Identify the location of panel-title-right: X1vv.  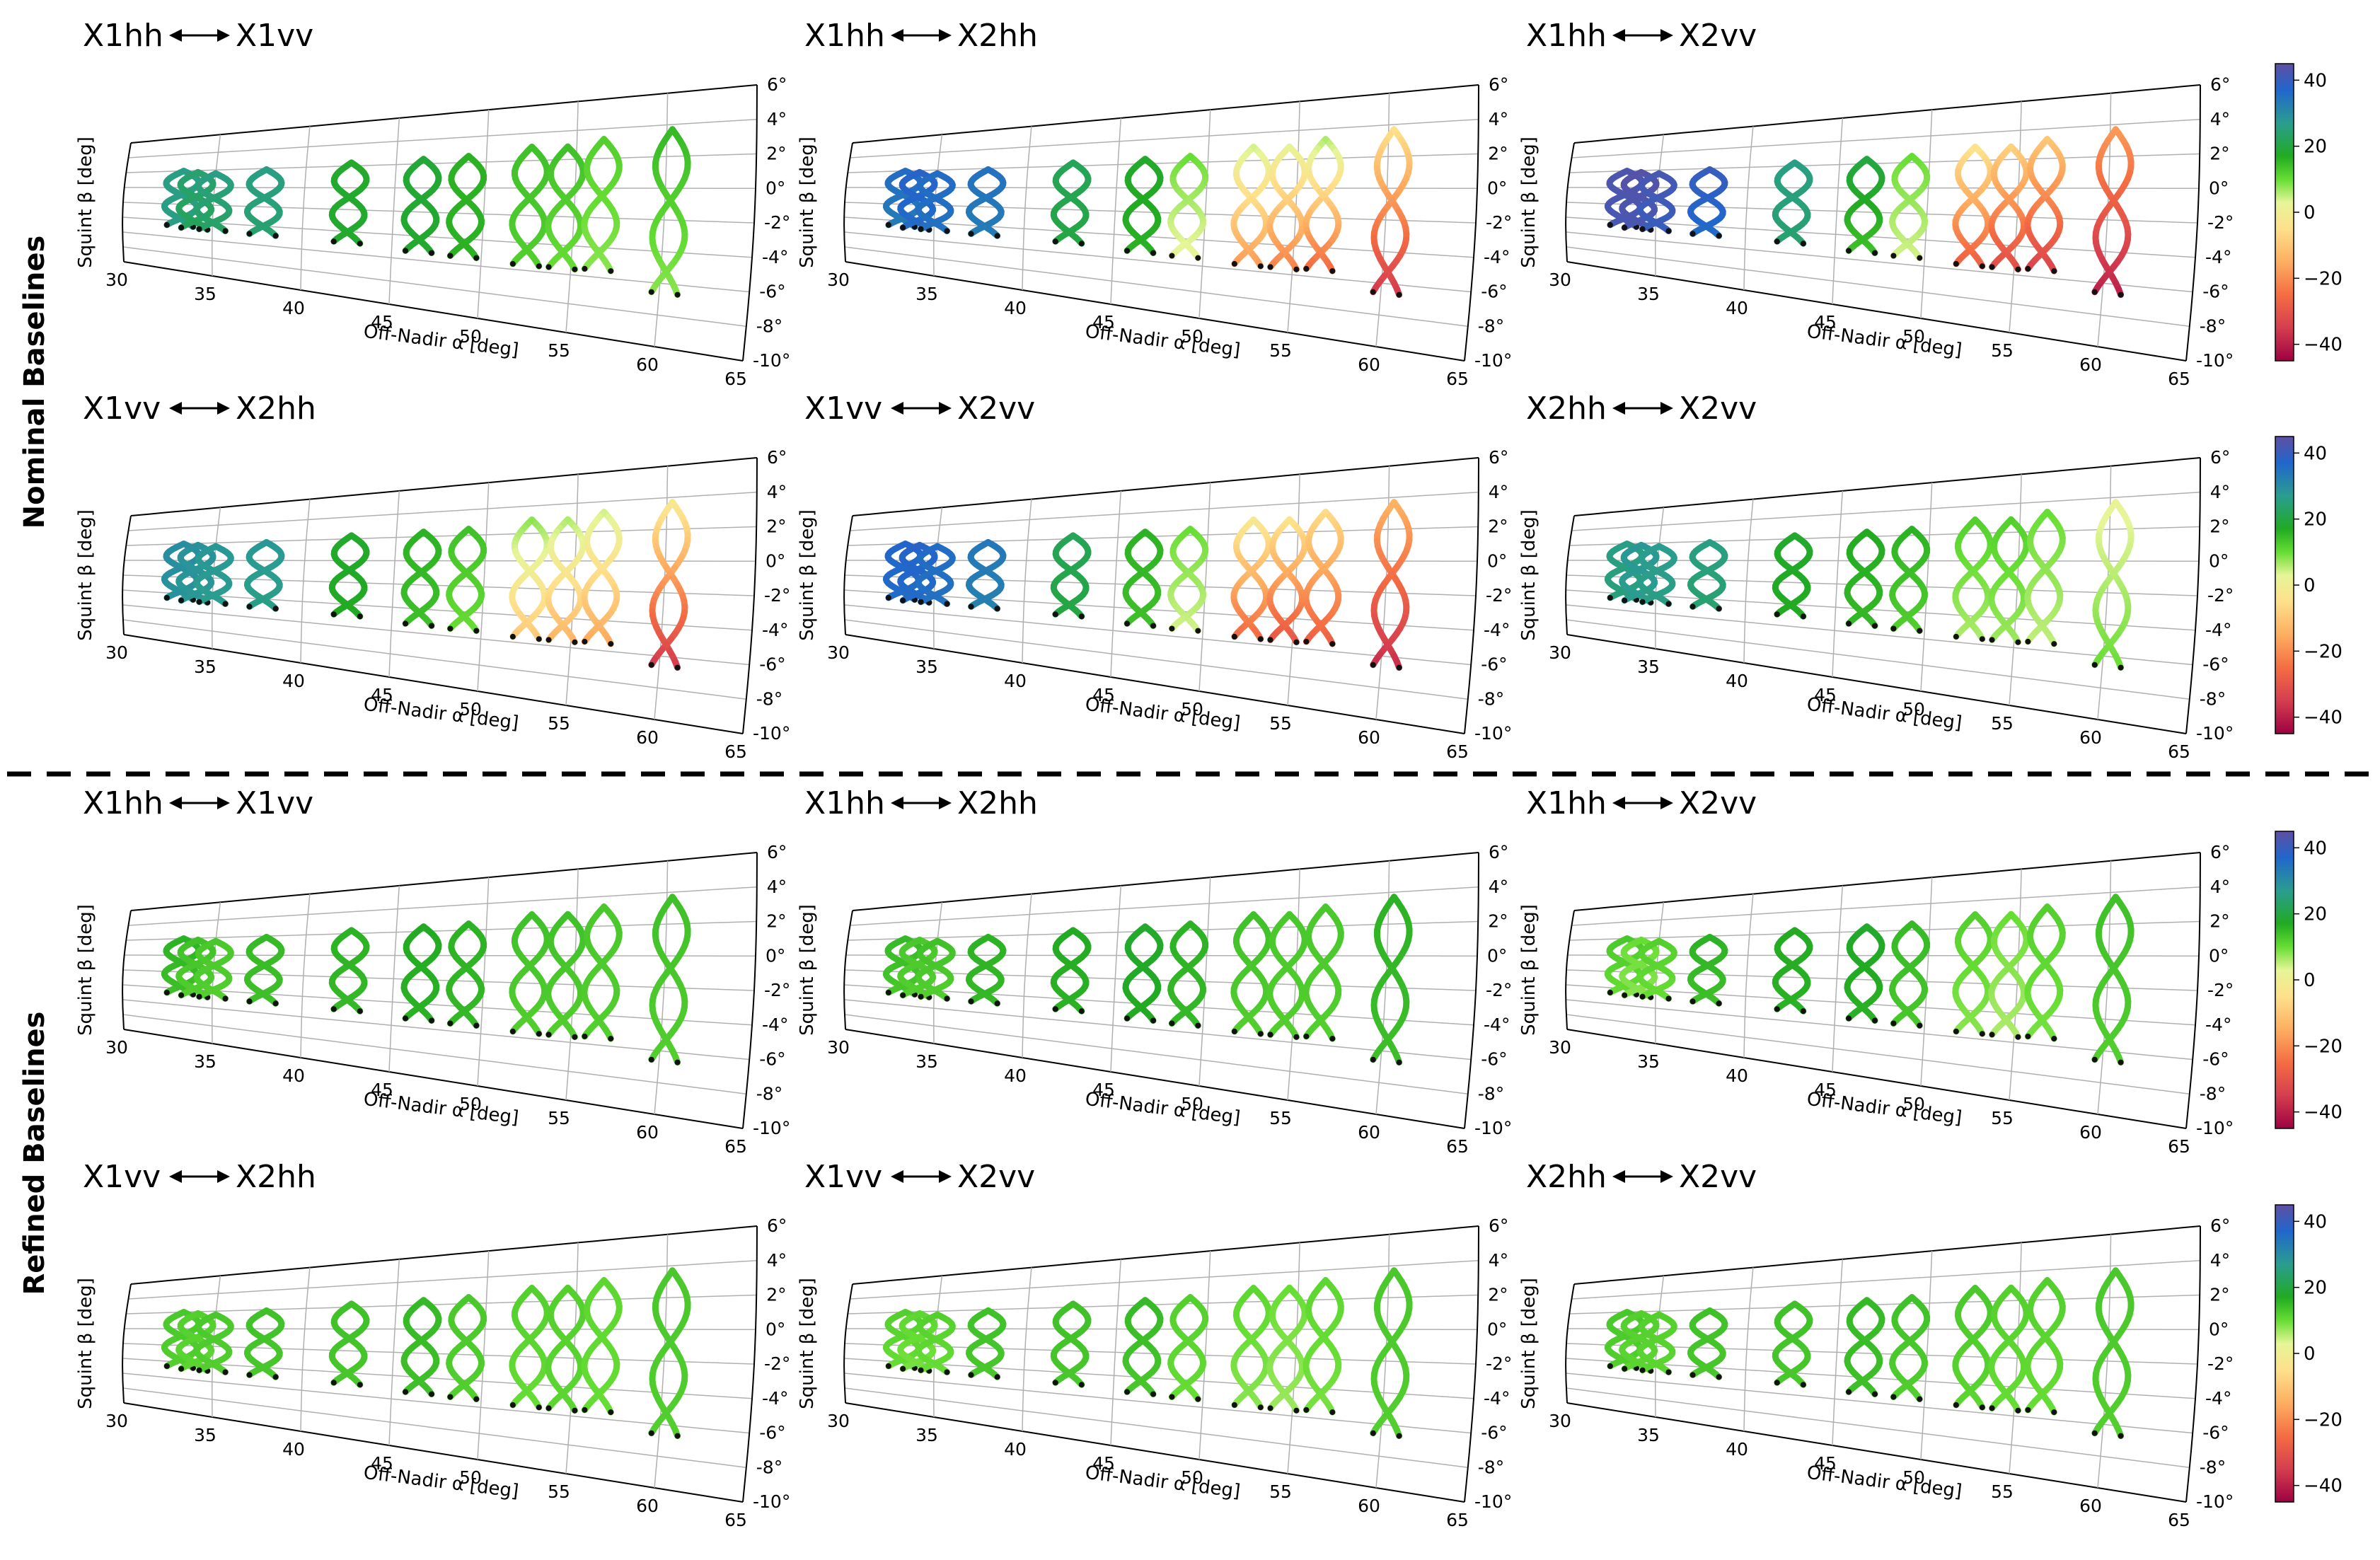
(274, 803).